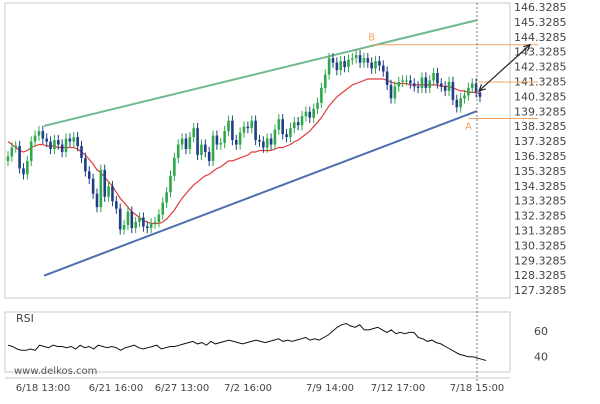 This screenshot has height=404, width=600. What do you see at coordinates (248, 388) in the screenshot?
I see `x-tick-label: 7/2 16:00` at bounding box center [248, 388].